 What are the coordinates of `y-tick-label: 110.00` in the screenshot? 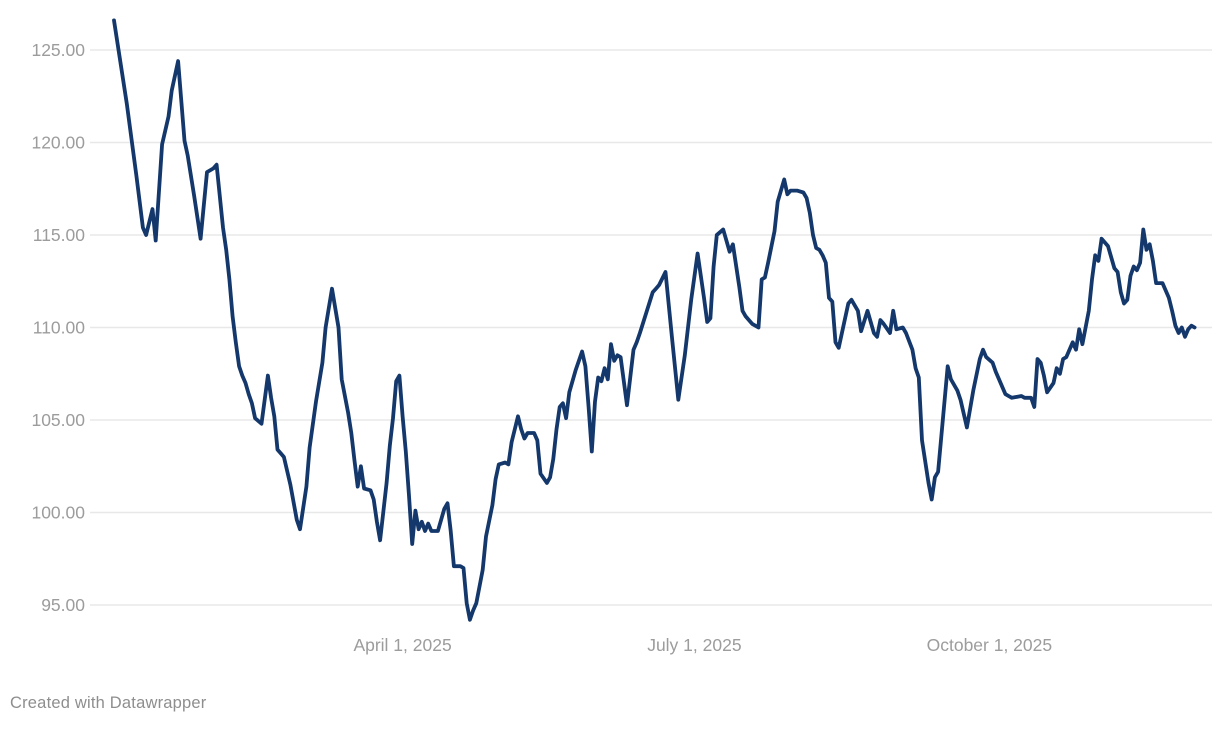 It's located at (59, 328).